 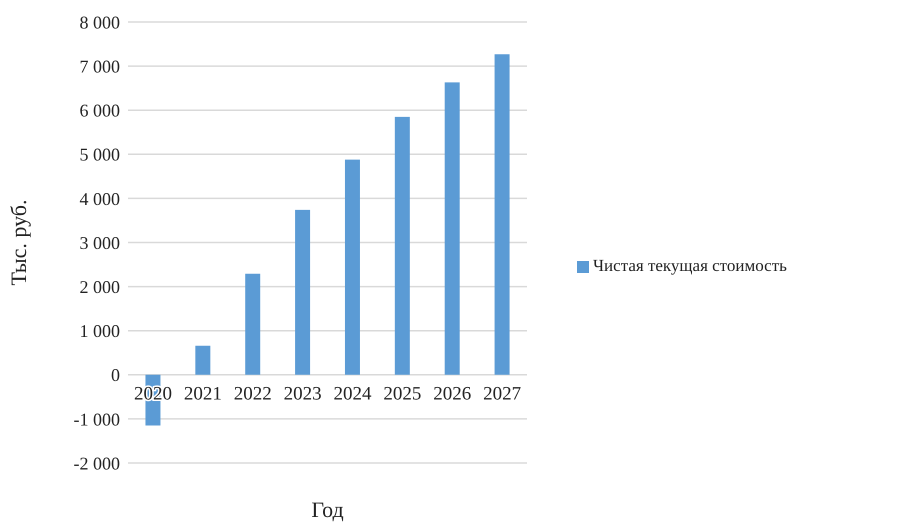 What do you see at coordinates (100, 22) in the screenshot?
I see `y-tick-label: 8 000` at bounding box center [100, 22].